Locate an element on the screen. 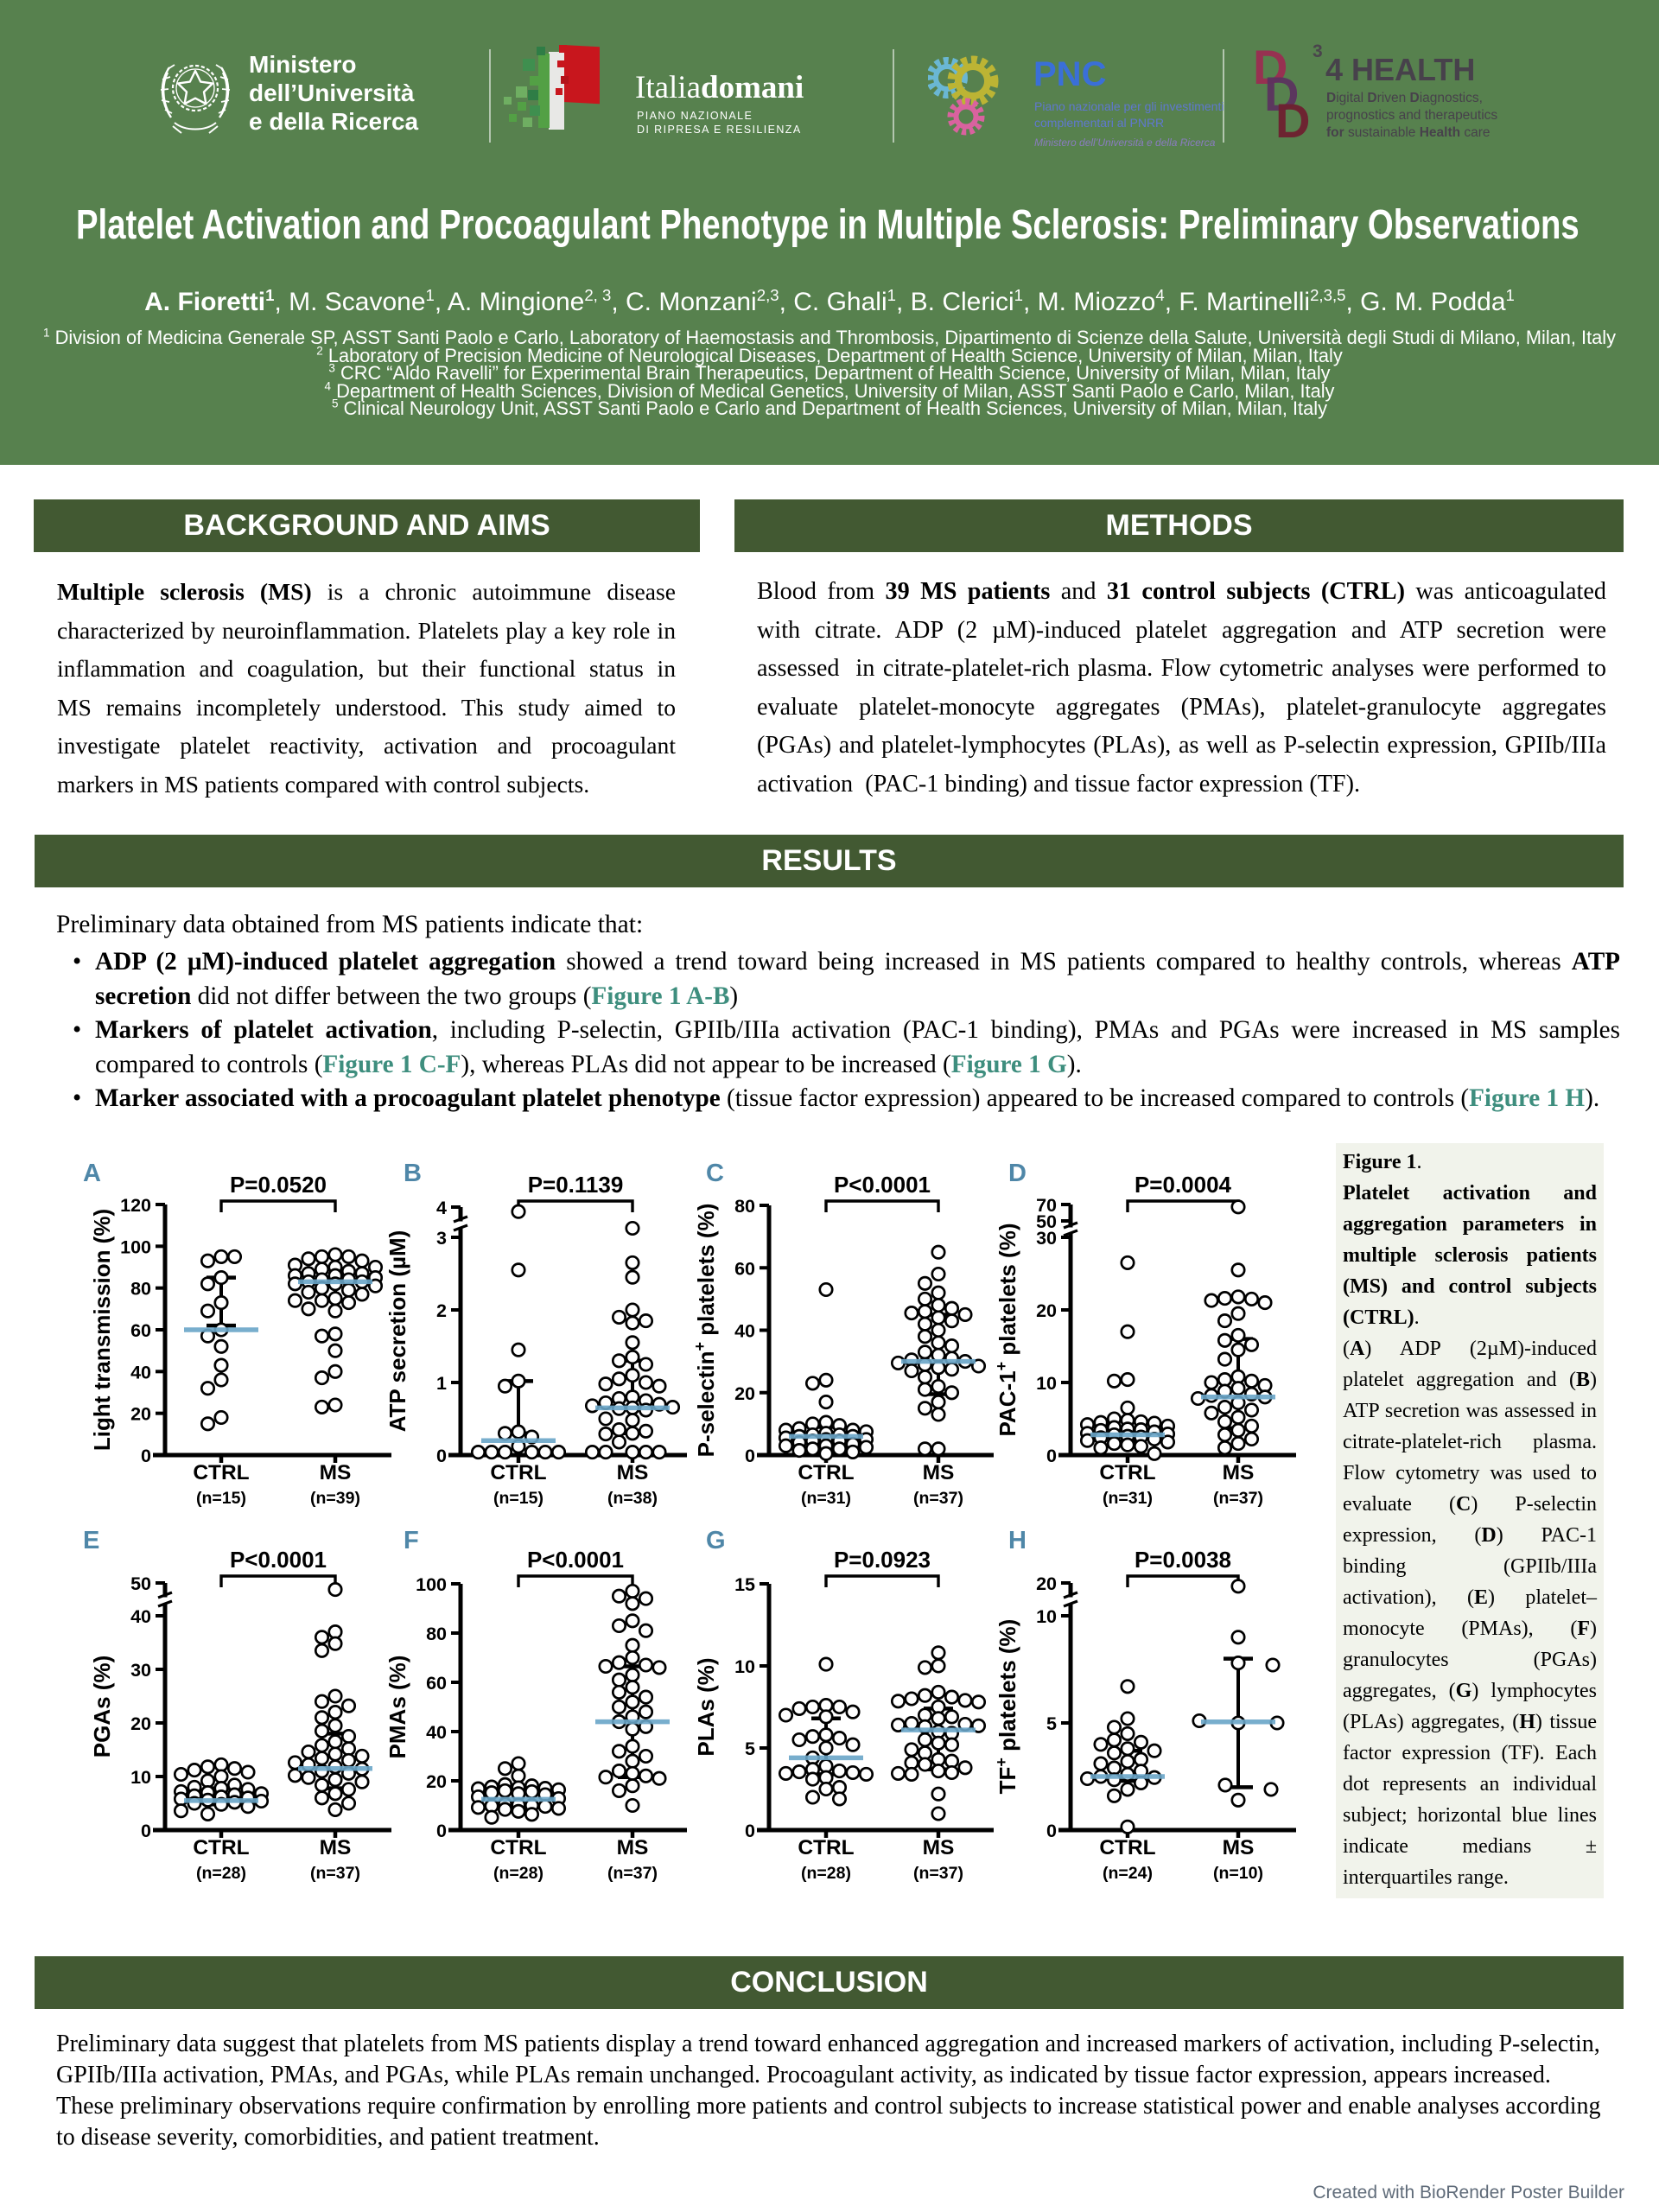  svg-text: ATP secretion (µM) is located at coordinates (397, 1331).